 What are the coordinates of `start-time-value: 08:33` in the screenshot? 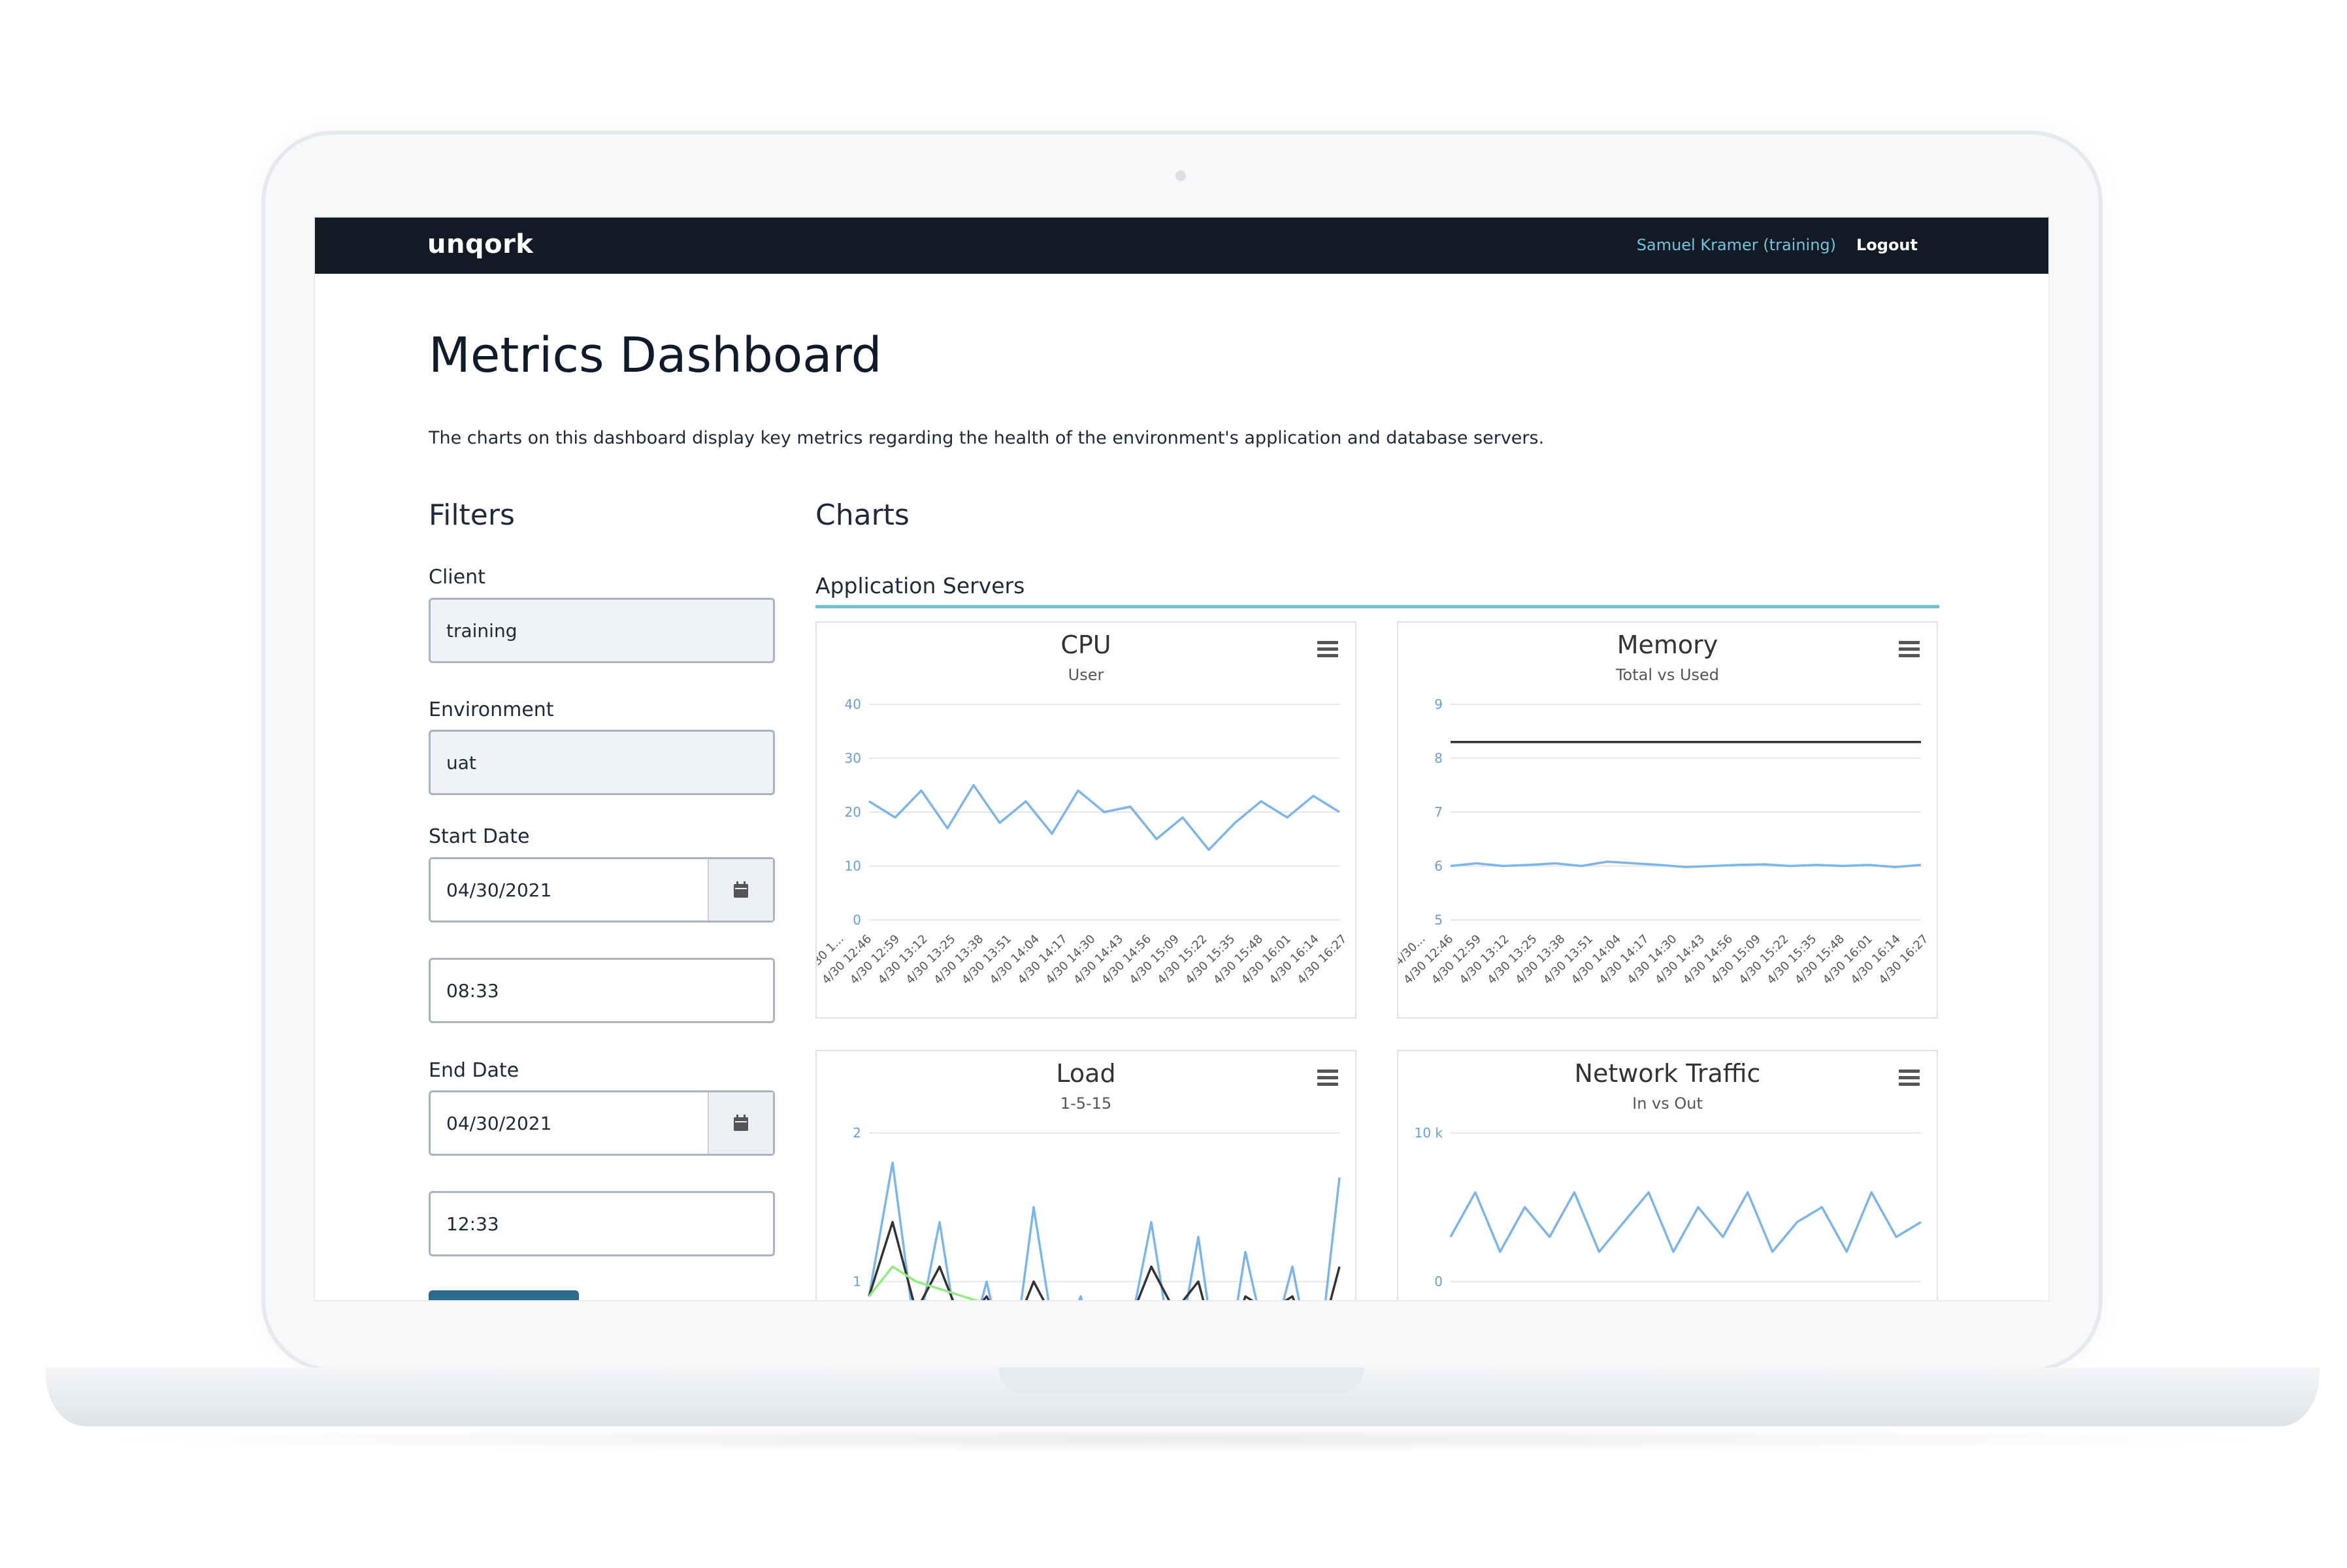 It's located at (473, 990).